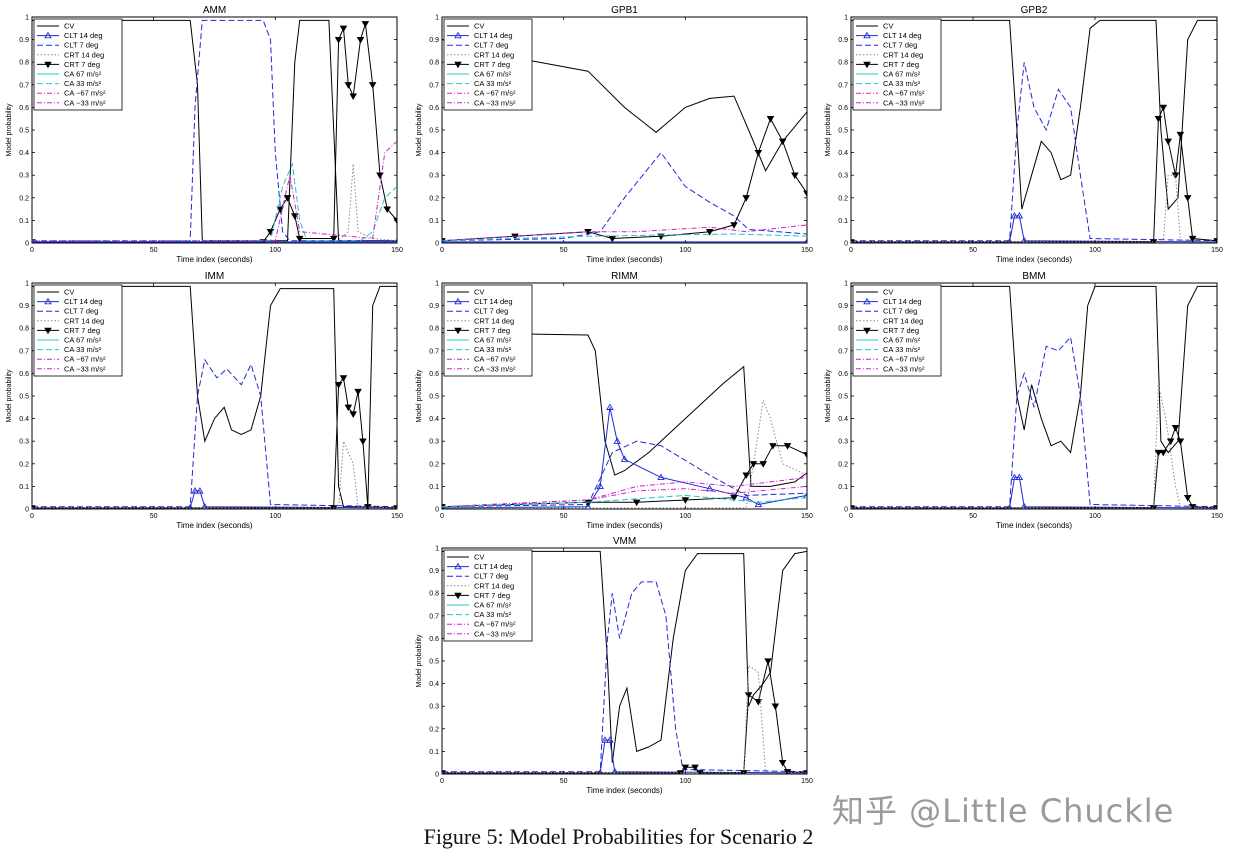 Image resolution: width=1237 pixels, height=857 pixels. Describe the element at coordinates (214, 10) in the screenshot. I see `chart-title: AMM` at that location.